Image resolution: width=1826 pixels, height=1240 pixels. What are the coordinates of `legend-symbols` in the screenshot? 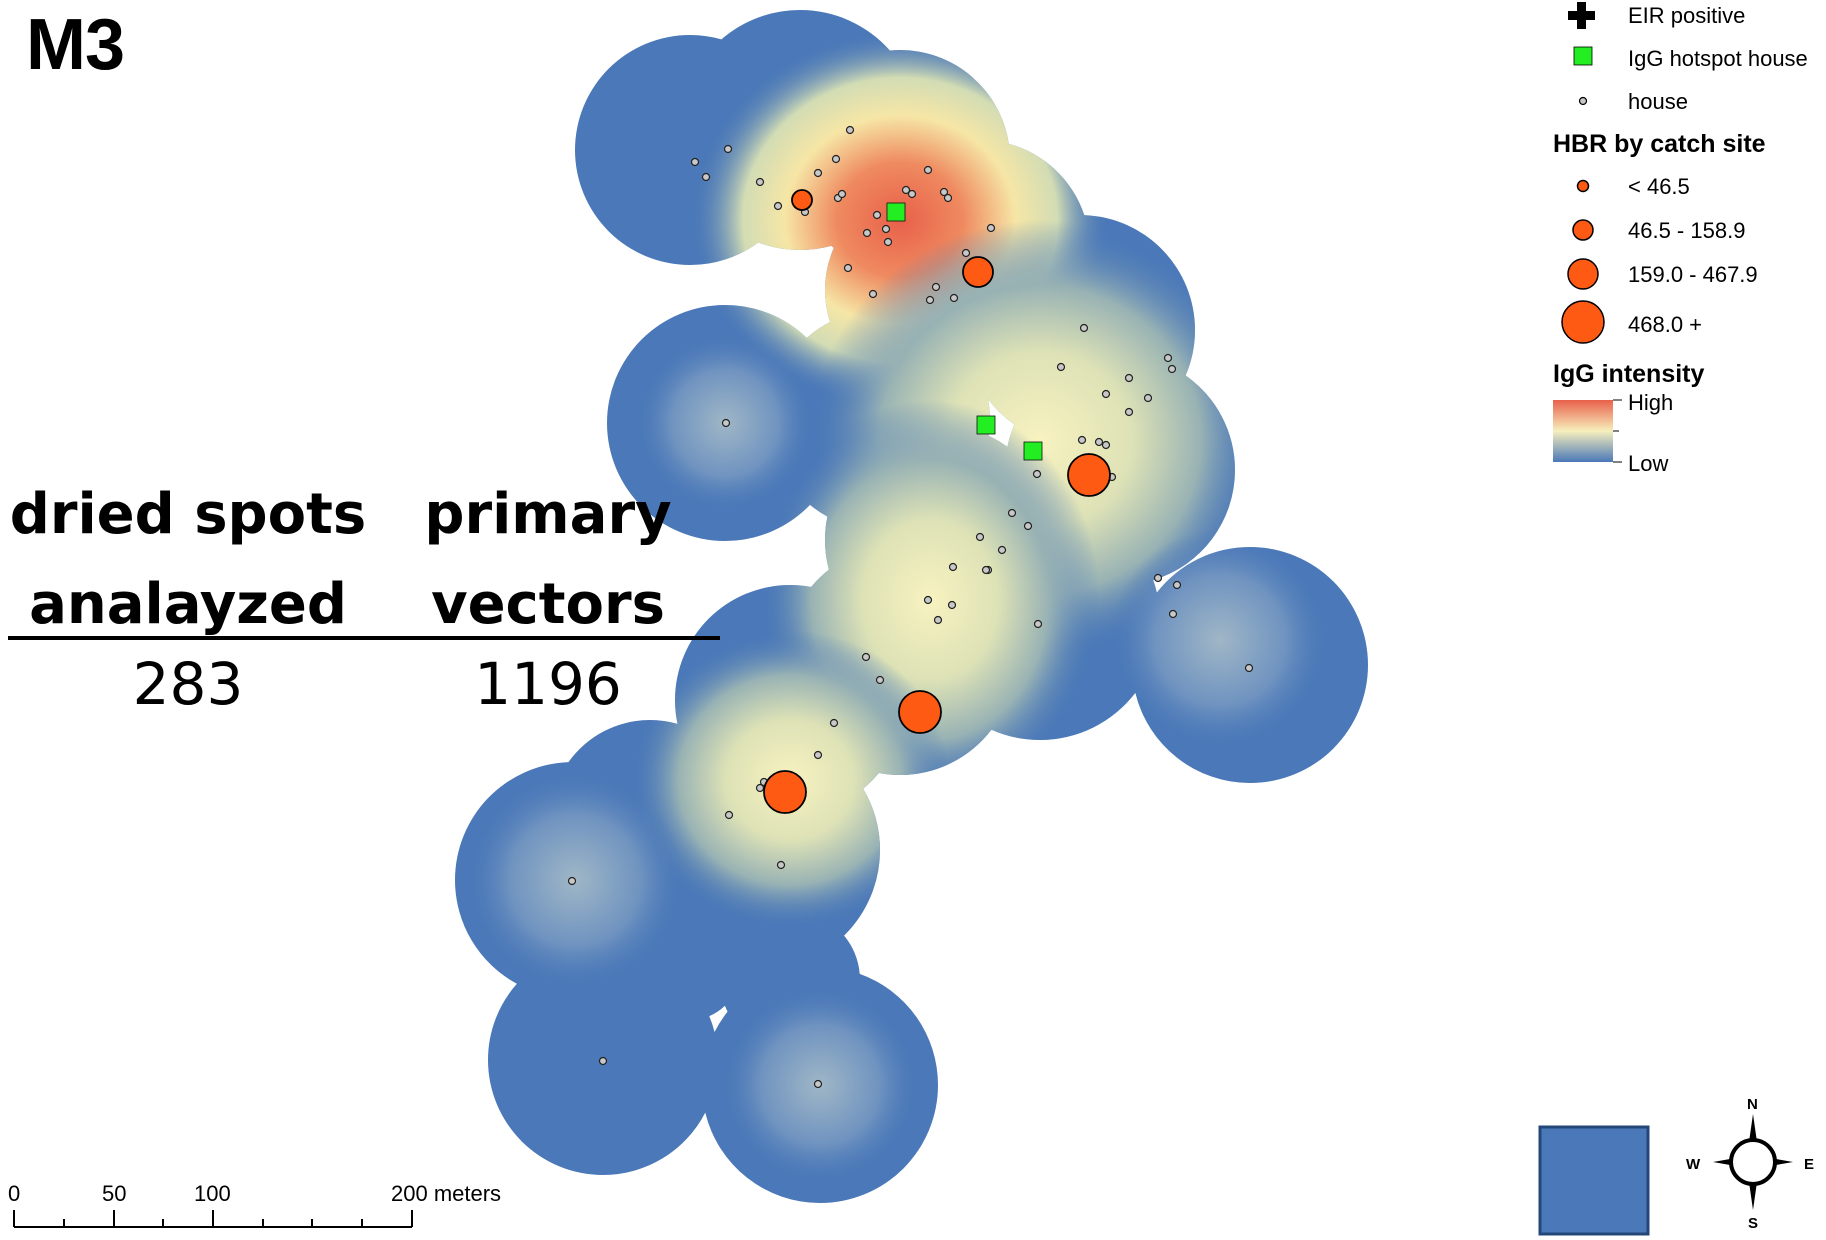 It's located at (1587, 232).